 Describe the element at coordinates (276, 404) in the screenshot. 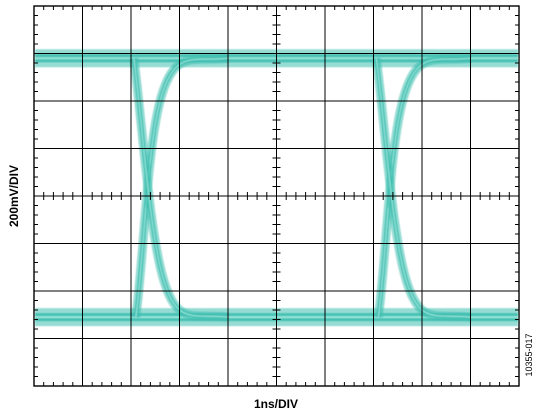

I see `x-axis-label: 1ns/DIV` at that location.